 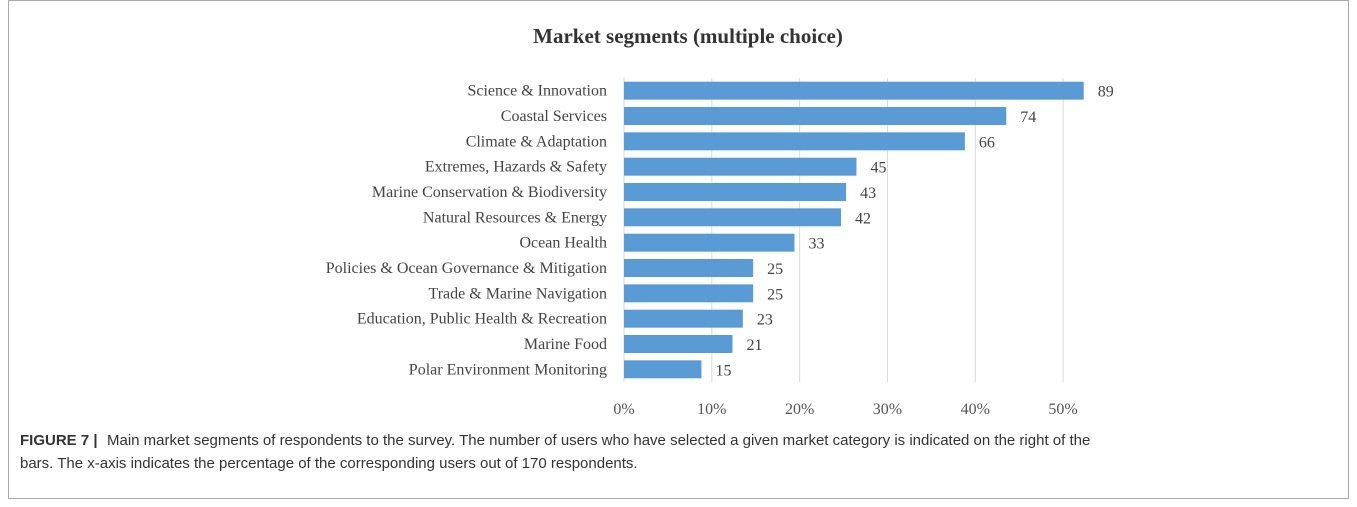 What do you see at coordinates (754, 345) in the screenshot?
I see `value-label: 21` at bounding box center [754, 345].